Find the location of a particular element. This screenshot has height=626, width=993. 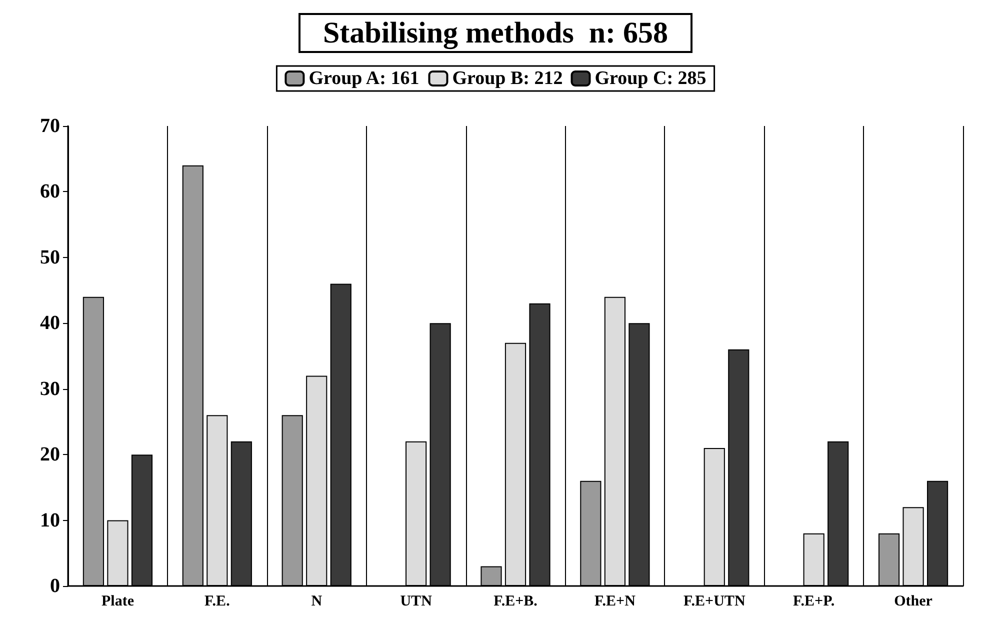

y-tick-label: 40 is located at coordinates (50, 323).